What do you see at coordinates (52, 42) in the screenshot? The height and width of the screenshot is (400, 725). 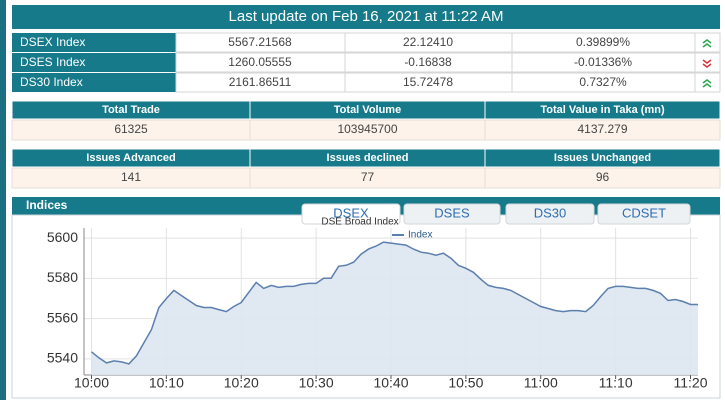 I see `index-name: DSEX Index` at bounding box center [52, 42].